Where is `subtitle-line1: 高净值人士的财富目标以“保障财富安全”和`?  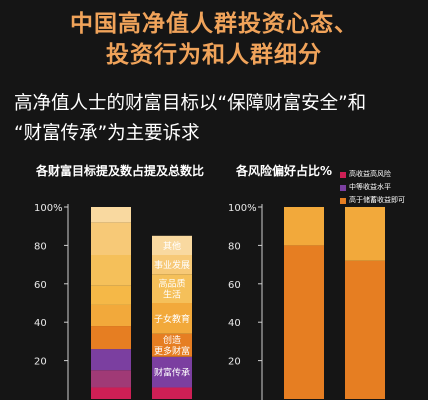 subtitle-line1: 高净值人士的财富目标以“保障财富安全”和 is located at coordinates (190, 103).